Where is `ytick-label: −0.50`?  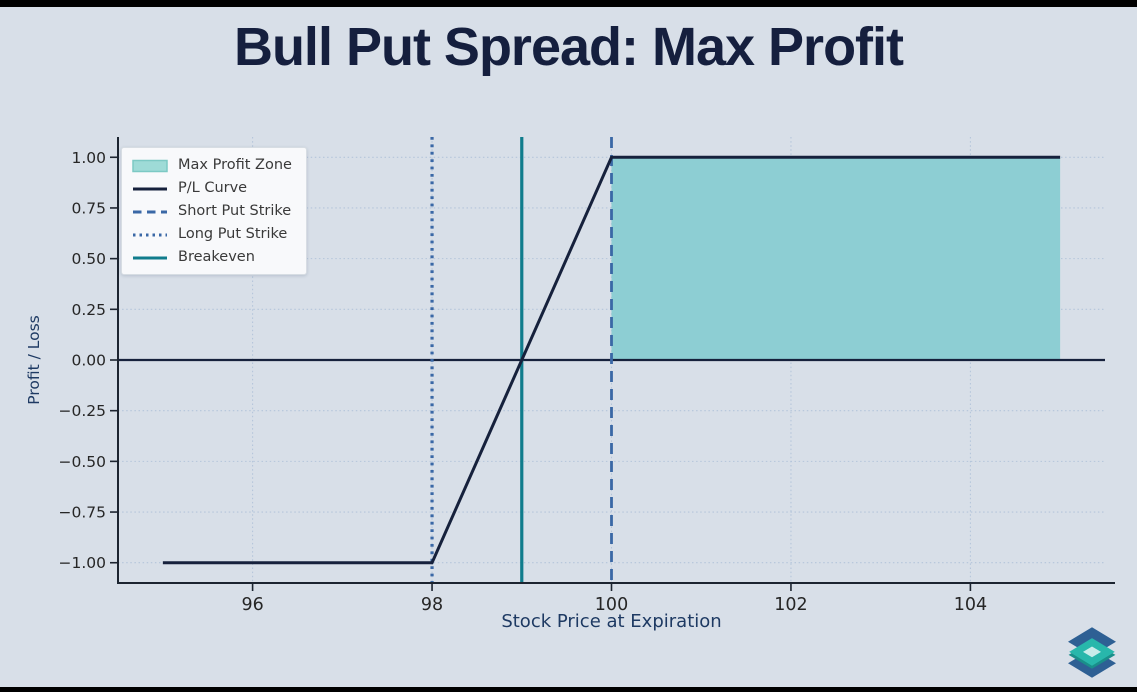 ytick-label: −0.50 is located at coordinates (83, 462).